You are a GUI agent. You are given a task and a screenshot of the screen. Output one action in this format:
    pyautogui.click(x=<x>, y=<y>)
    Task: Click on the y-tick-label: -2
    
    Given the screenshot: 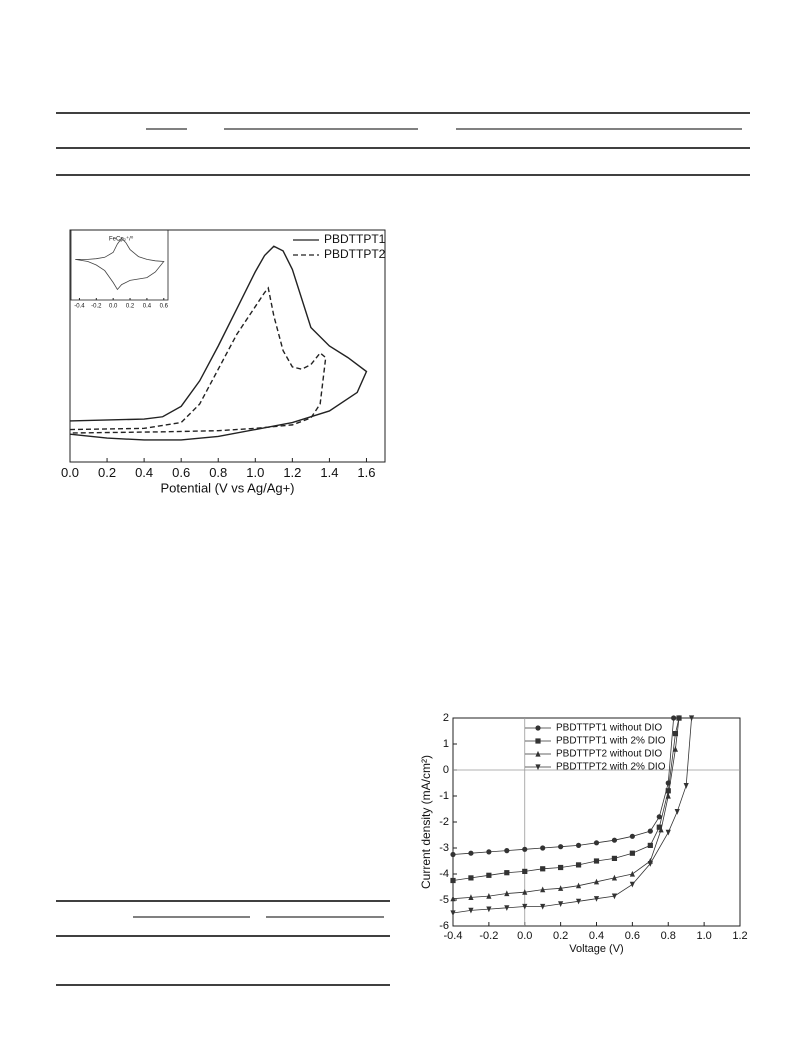 What is the action you would take?
    pyautogui.click(x=444, y=822)
    